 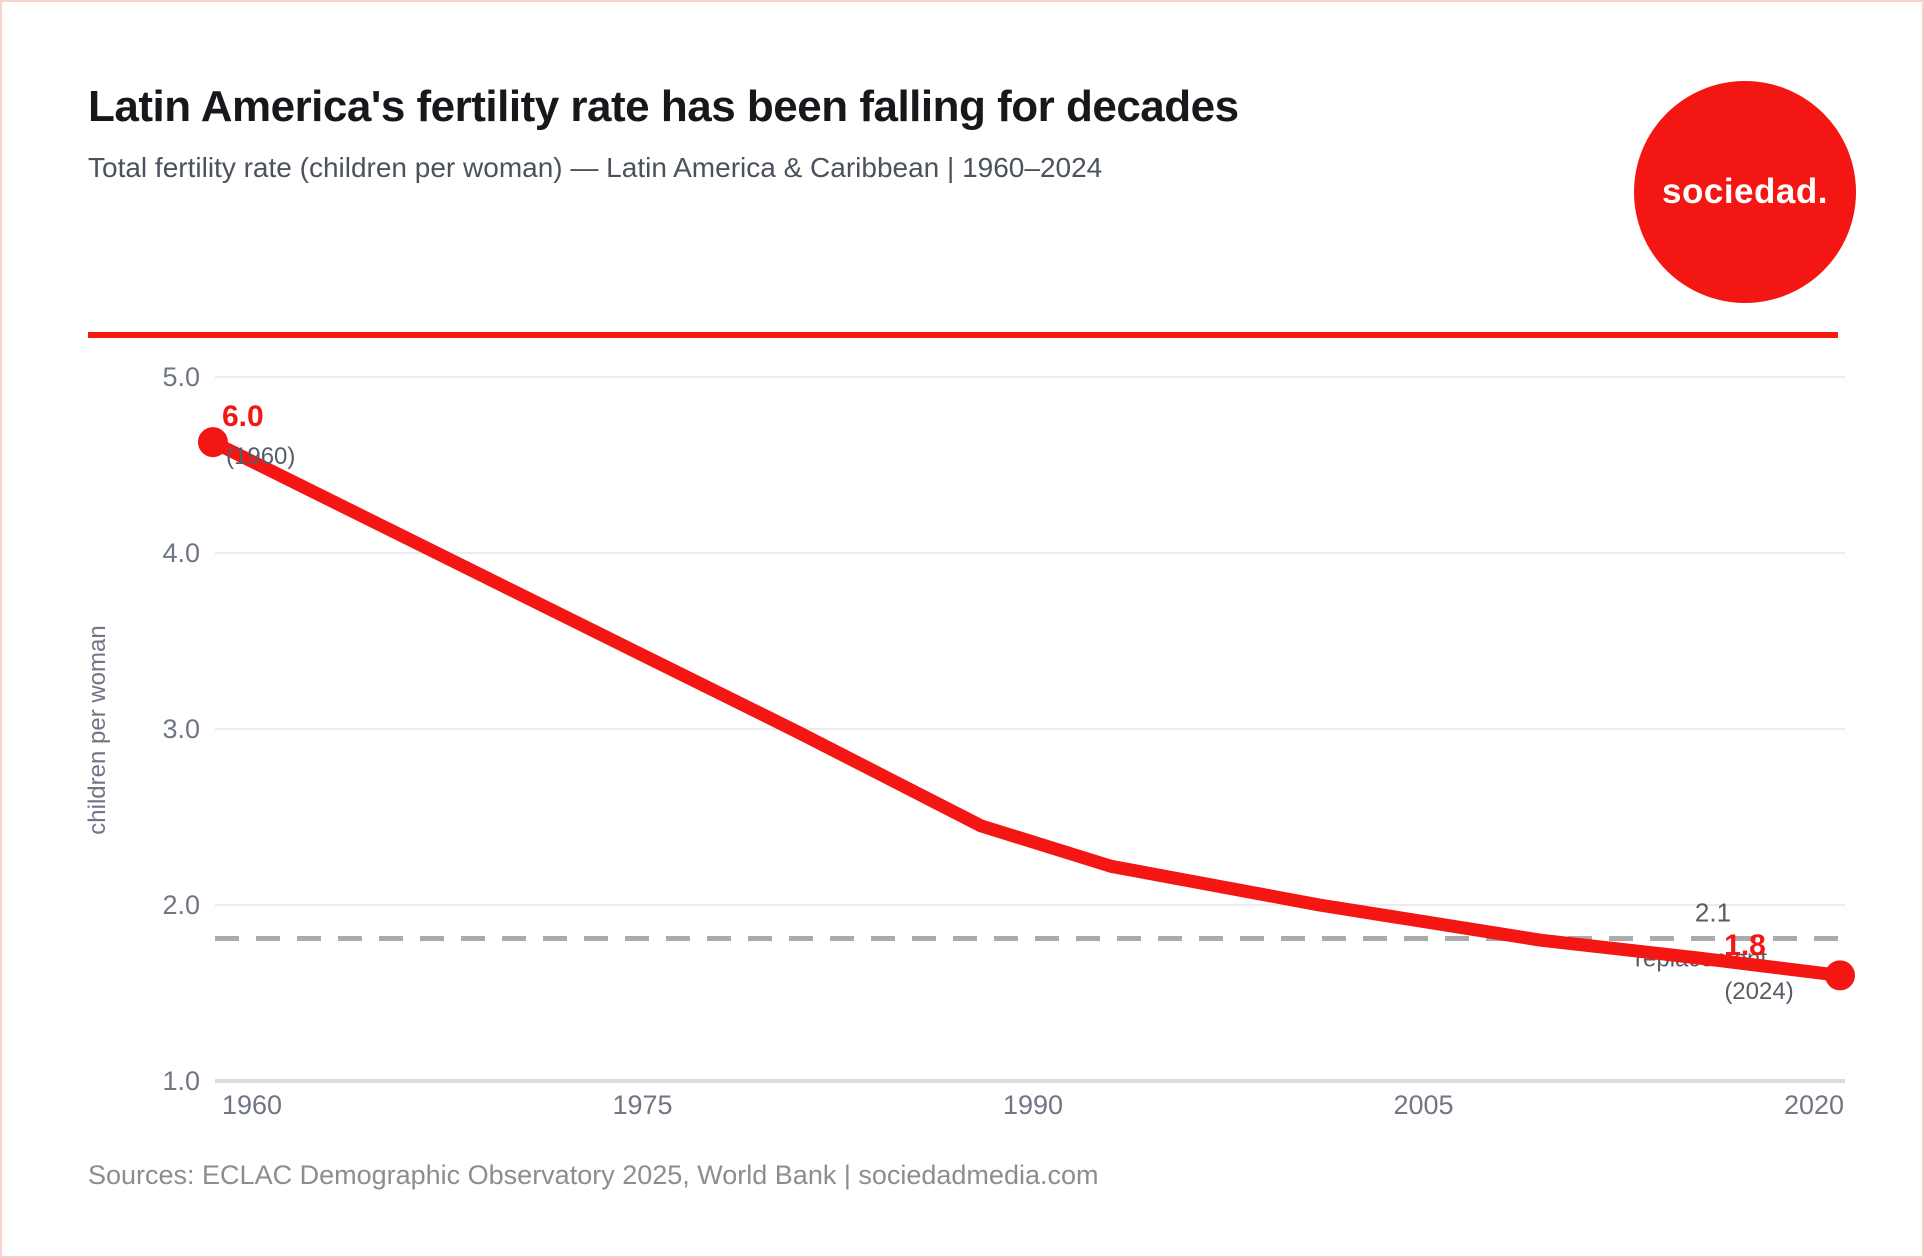 I want to click on end-value-label: 1.8, so click(x=1745, y=945).